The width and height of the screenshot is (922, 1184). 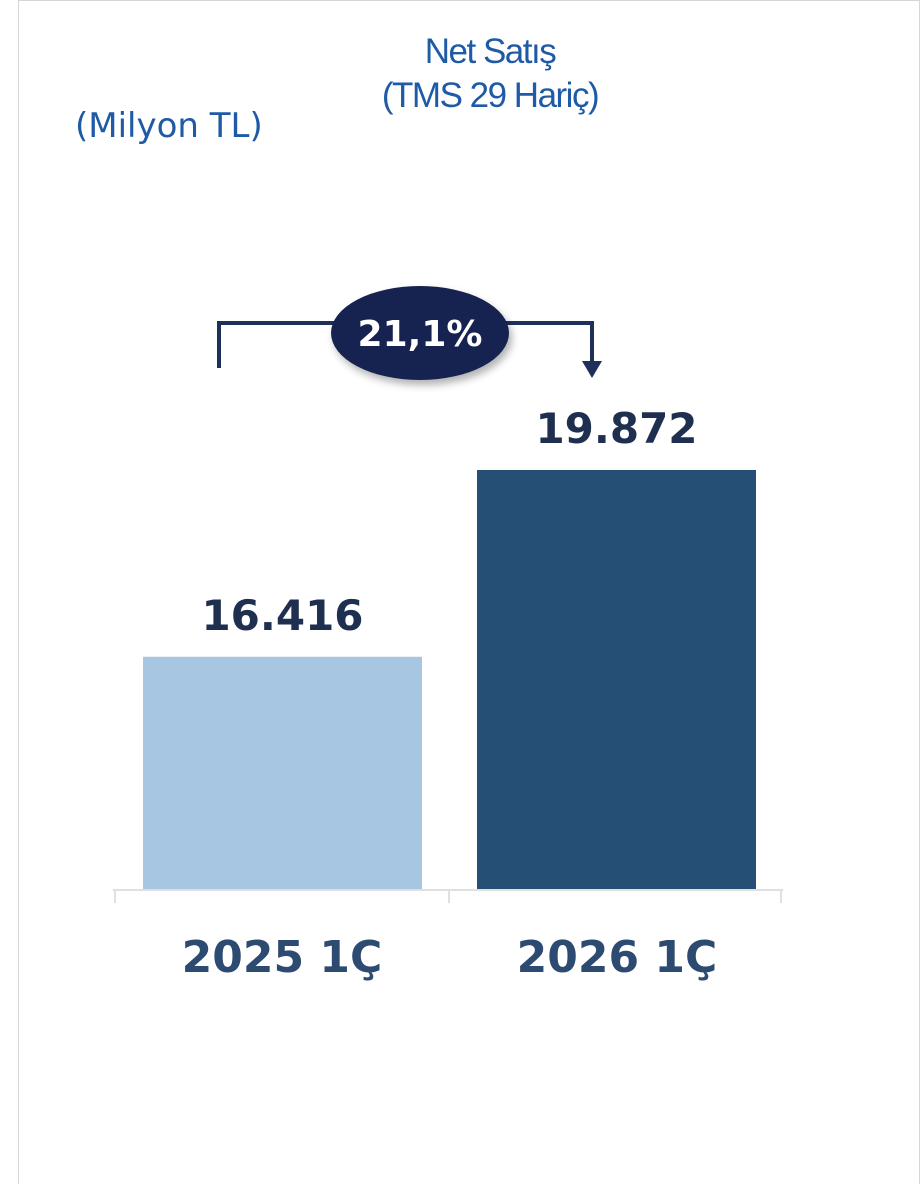 What do you see at coordinates (490, 95) in the screenshot?
I see `chart-title-line-2: (TMS 29 Hariç)` at bounding box center [490, 95].